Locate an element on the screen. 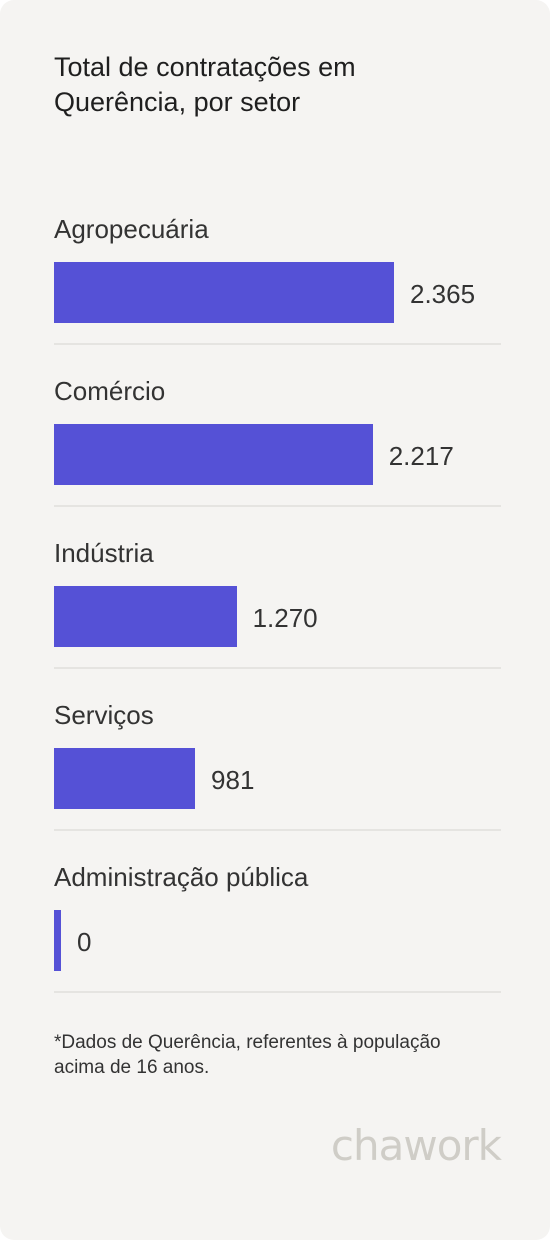 This screenshot has width=550, height=1240. bar-row: Comércio 2.217 is located at coordinates (277, 448).